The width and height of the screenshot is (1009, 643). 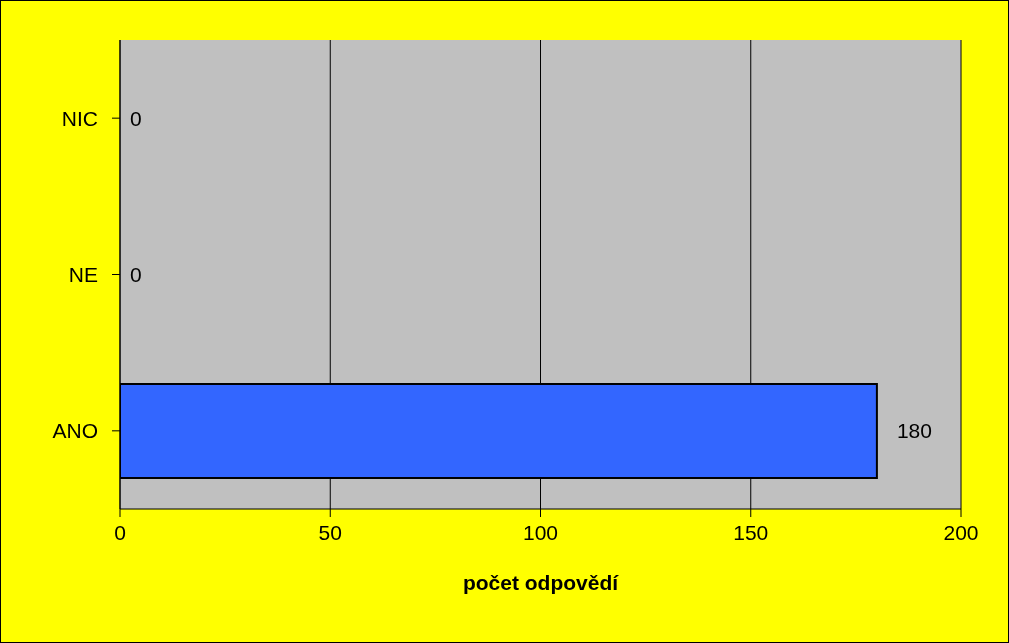 What do you see at coordinates (961, 532) in the screenshot?
I see `x-tick-label: 200` at bounding box center [961, 532].